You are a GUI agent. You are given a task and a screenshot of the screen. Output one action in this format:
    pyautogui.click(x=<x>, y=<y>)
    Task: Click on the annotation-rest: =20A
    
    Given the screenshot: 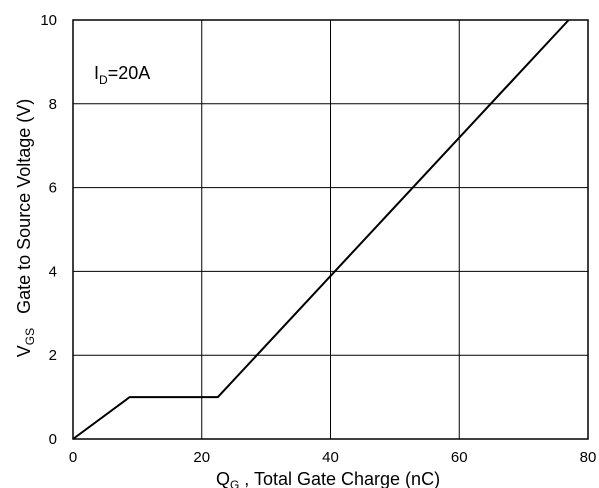 What is the action you would take?
    pyautogui.click(x=129, y=73)
    